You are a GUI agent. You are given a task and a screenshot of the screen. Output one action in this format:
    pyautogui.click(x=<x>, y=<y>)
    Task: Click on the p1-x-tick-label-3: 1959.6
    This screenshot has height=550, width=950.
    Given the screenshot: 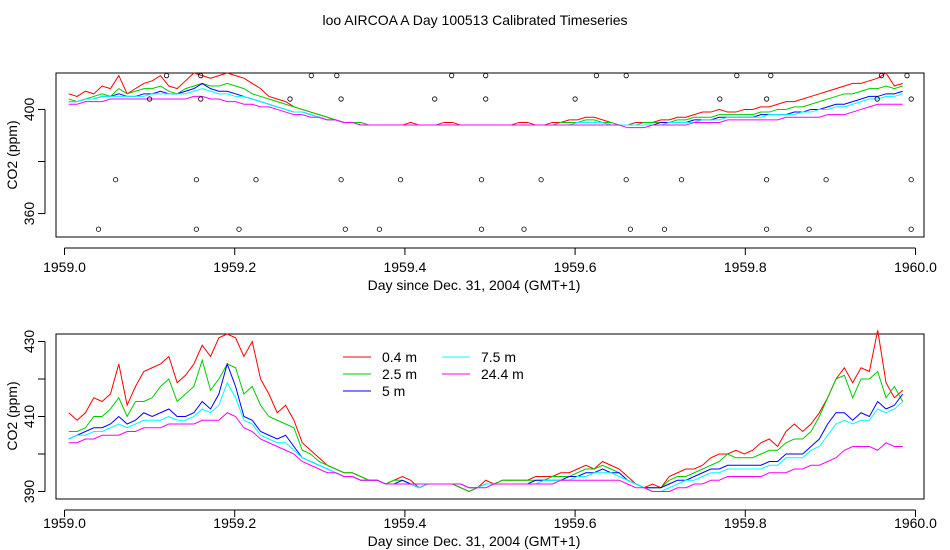 What is the action you would take?
    pyautogui.click(x=575, y=523)
    